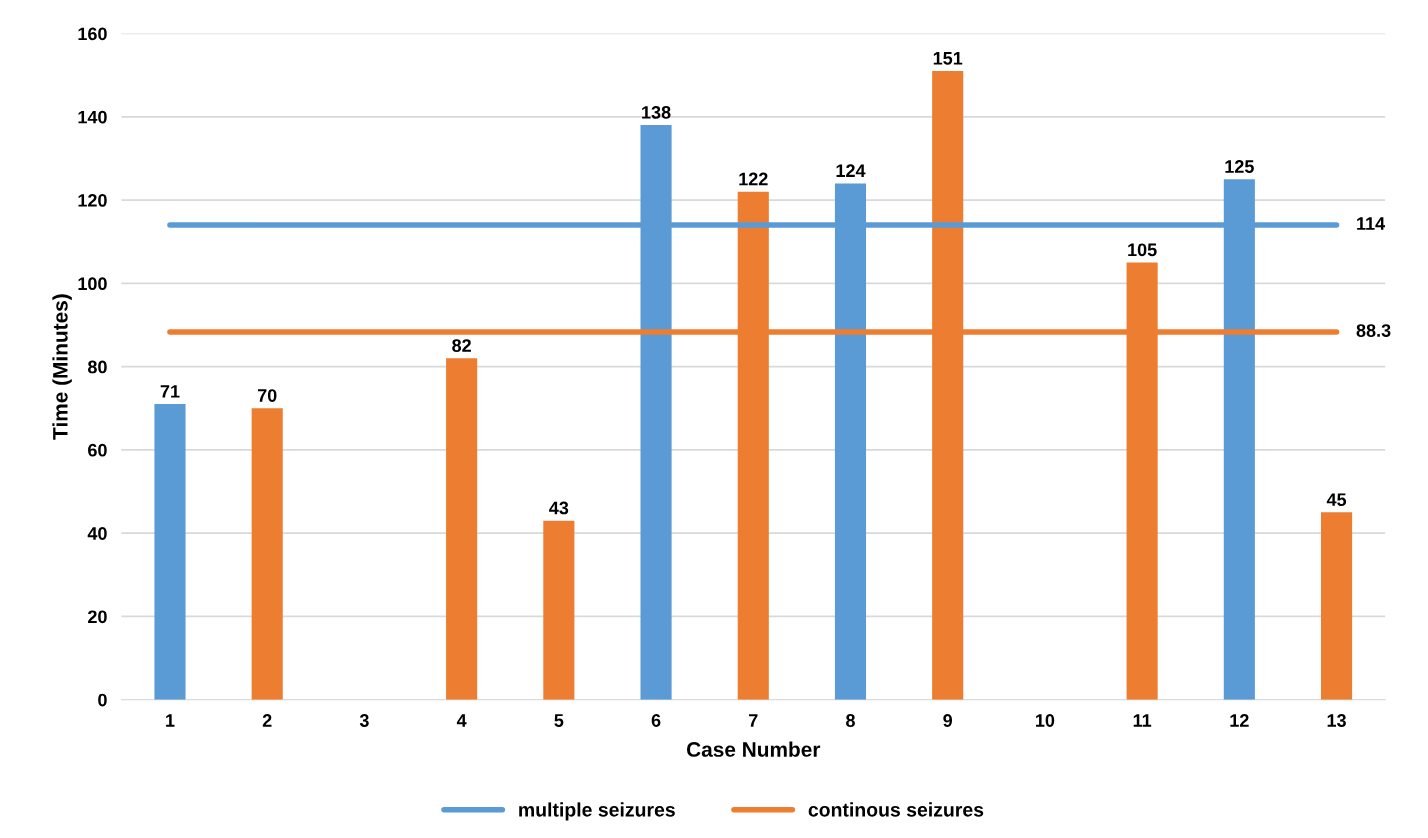 Image resolution: width=1428 pixels, height=838 pixels. I want to click on x-axis-title: Case Number, so click(753, 749).